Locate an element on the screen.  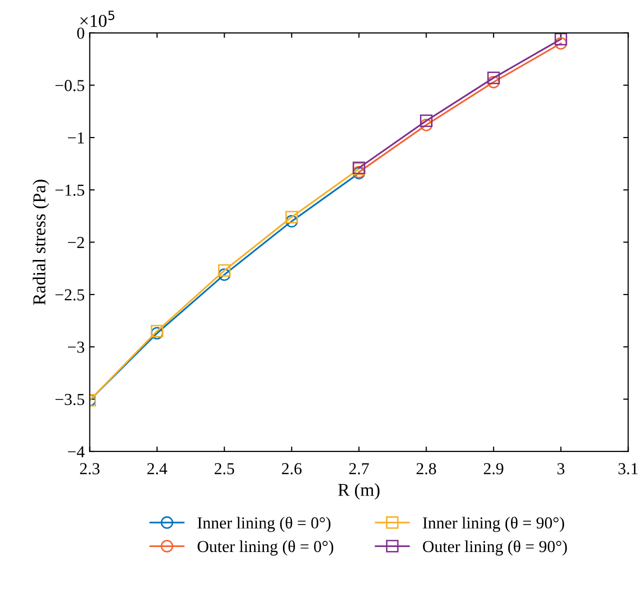
y-axis-title: Radial stress (Pa) is located at coordinates (41, 242).